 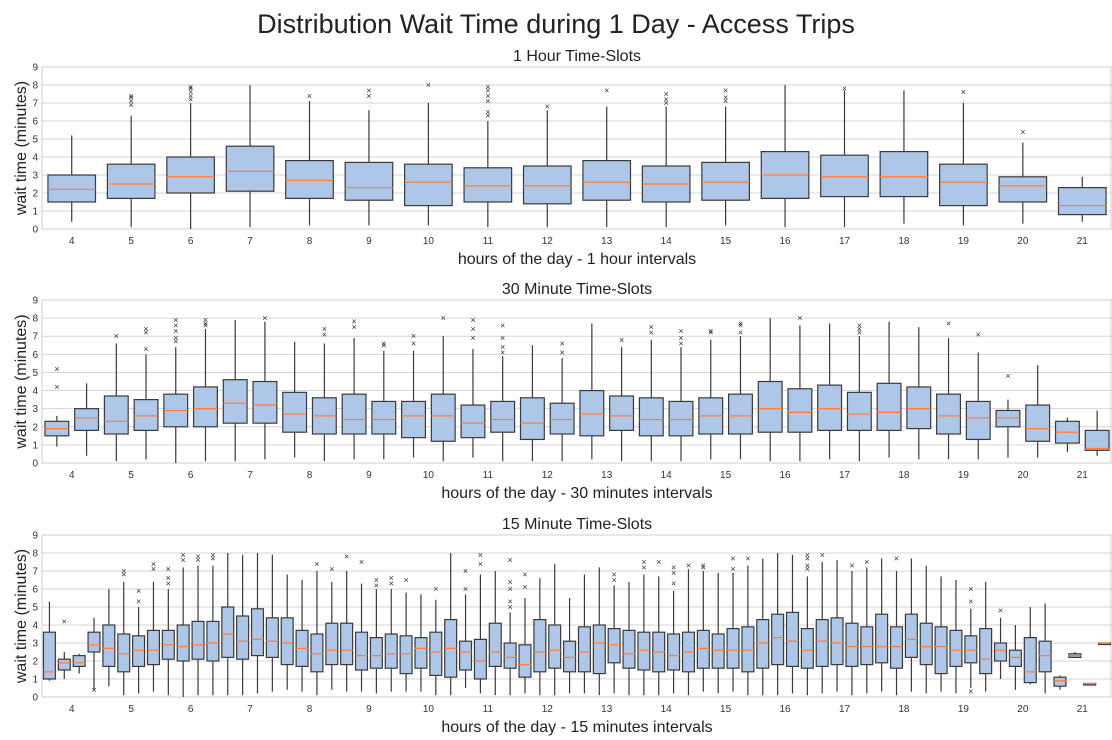 I want to click on box-12: ××, so click(x=562, y=400).